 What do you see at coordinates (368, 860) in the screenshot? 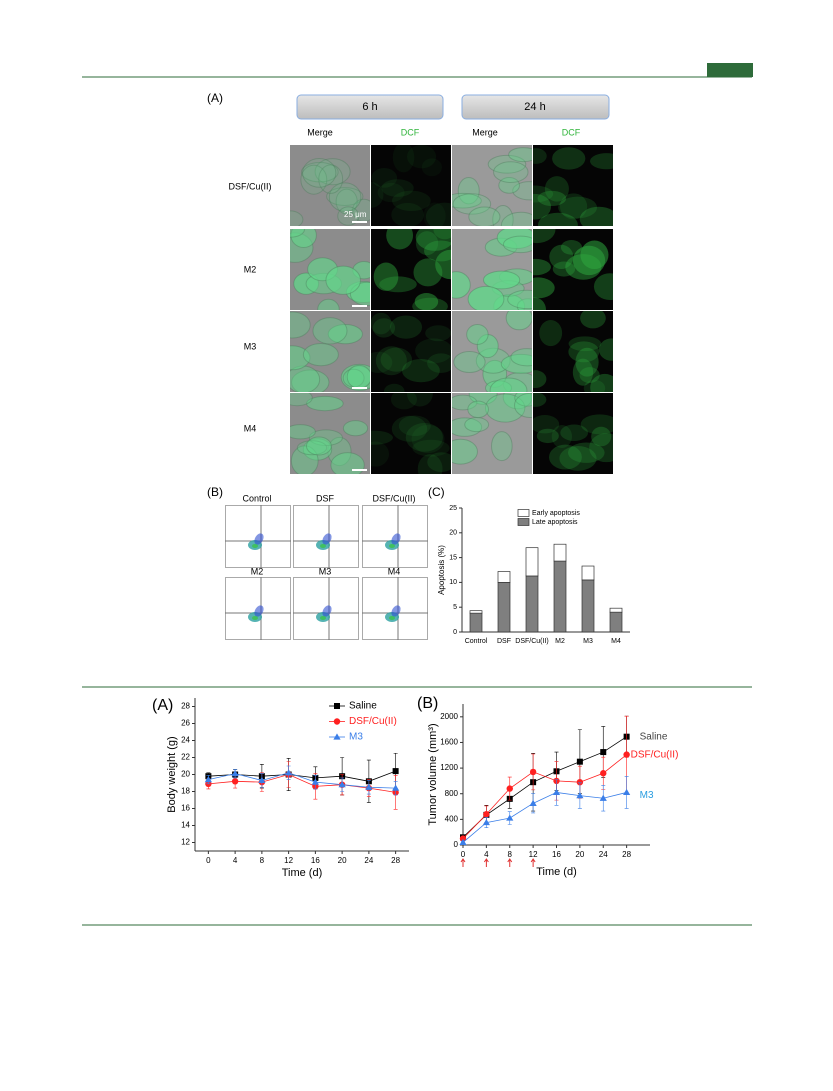
I see `x-tick-label: 24` at bounding box center [368, 860].